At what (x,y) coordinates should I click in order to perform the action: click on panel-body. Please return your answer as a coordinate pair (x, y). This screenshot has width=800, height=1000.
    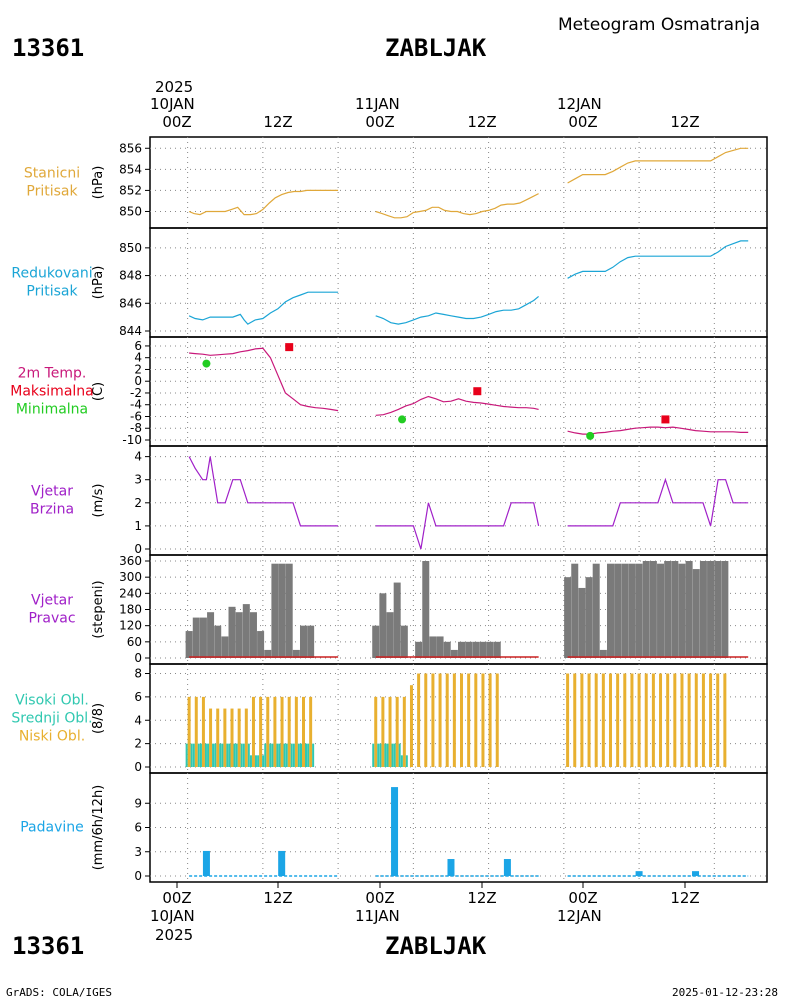
    Looking at the image, I should click on (468, 282).